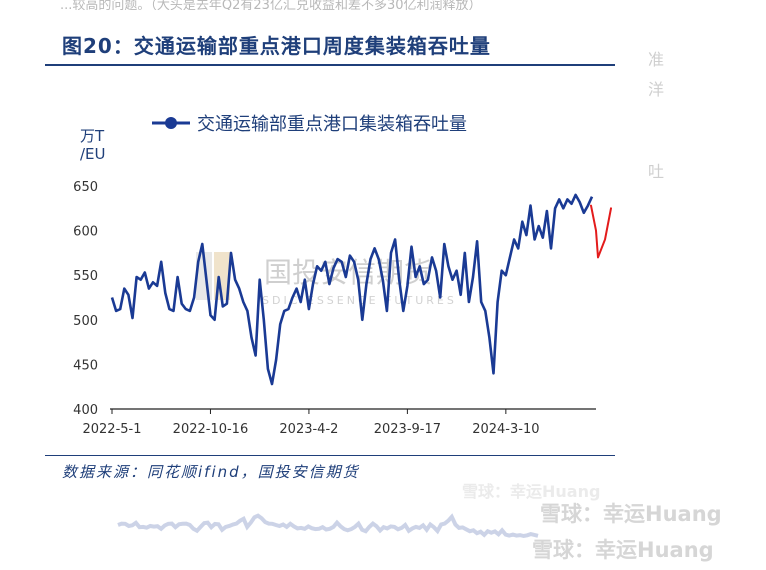  What do you see at coordinates (93, 154) in the screenshot?
I see `unit-label-bottom: /EU` at bounding box center [93, 154].